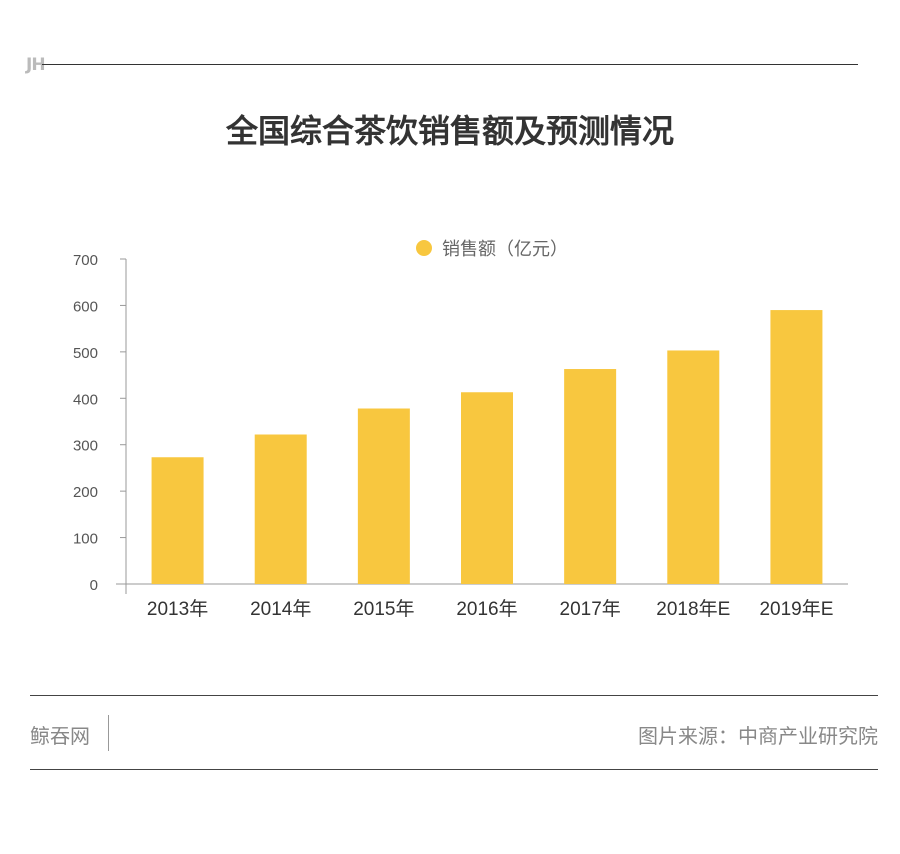 This screenshot has width=900, height=854. I want to click on brand-name: 鲸吞网, so click(60, 736).